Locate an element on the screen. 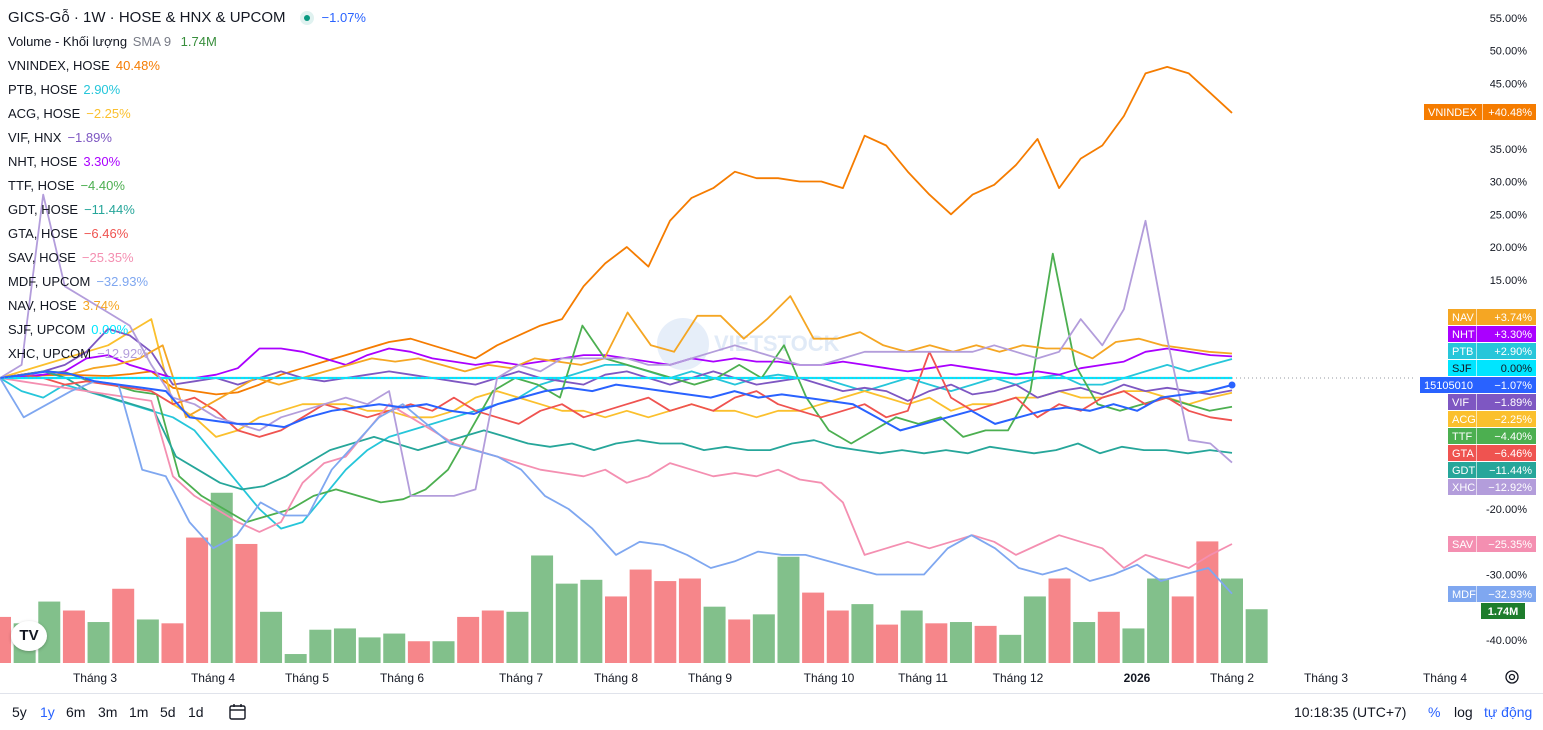  range-button-1d: 1d is located at coordinates (196, 712).